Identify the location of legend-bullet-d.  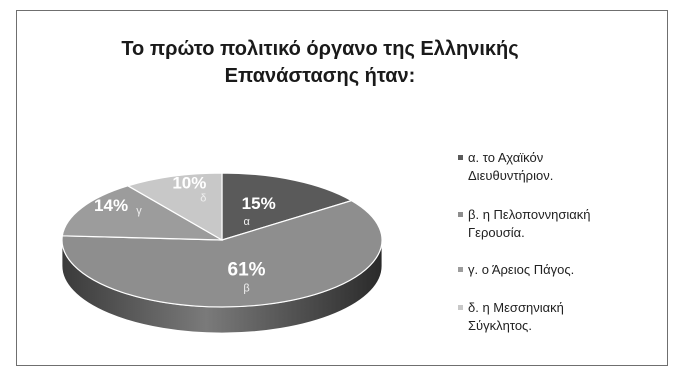
(460, 307).